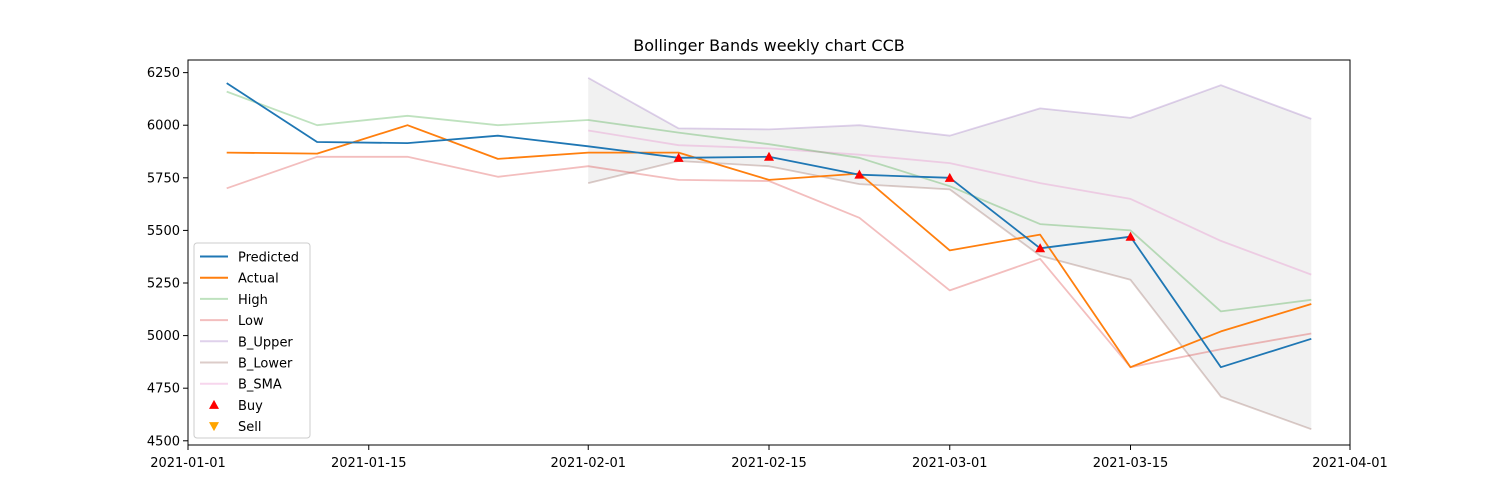  Describe the element at coordinates (253, 300) in the screenshot. I see `legend-label-high: High` at that location.